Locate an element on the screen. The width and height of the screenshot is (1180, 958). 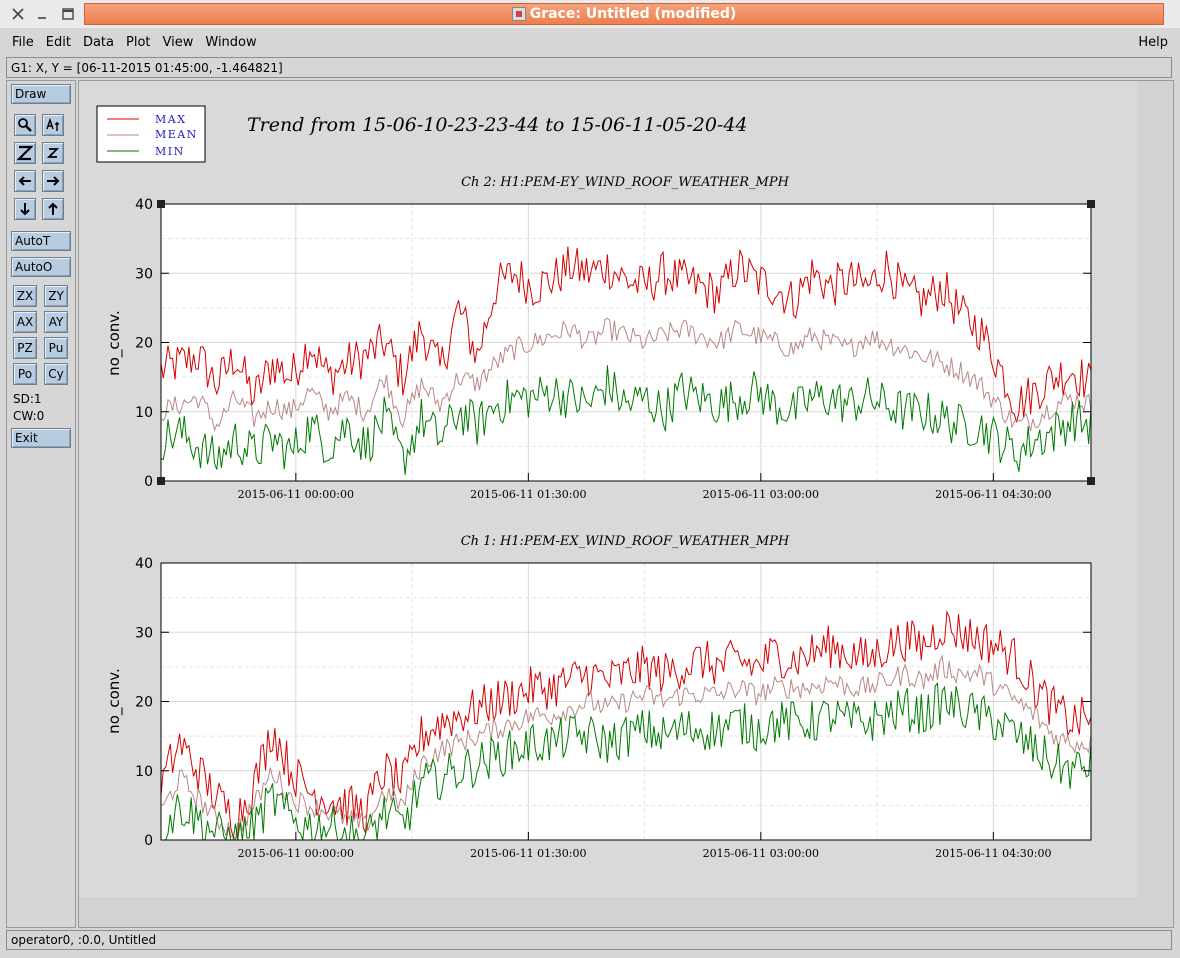
arrow-down-icon is located at coordinates (25, 209).